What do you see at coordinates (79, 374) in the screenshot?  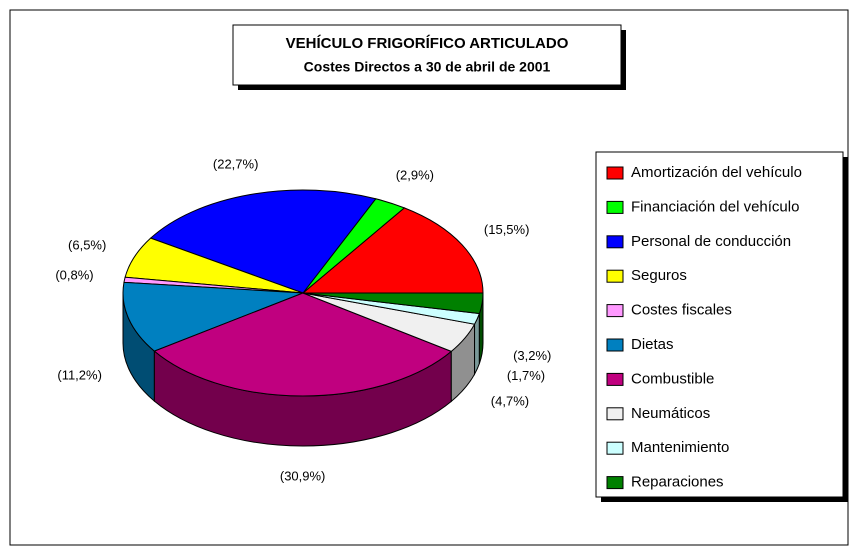 I see `data-label: (11,2%)` at bounding box center [79, 374].